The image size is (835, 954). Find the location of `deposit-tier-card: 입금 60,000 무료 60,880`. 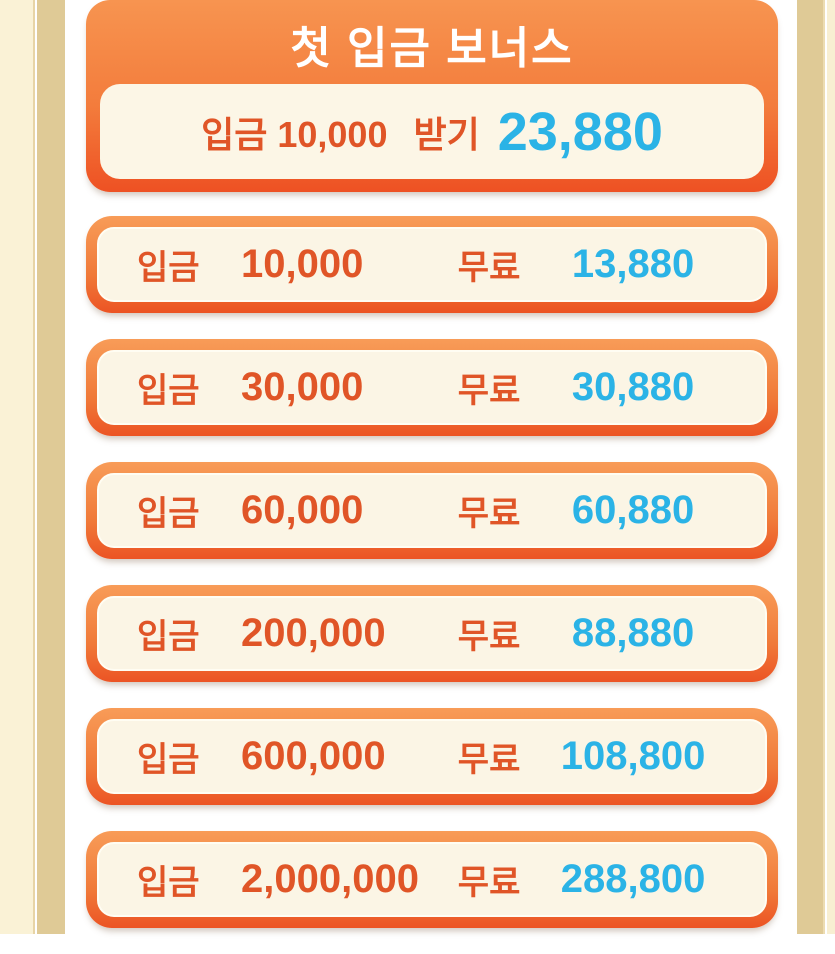

deposit-tier-card: 입금 60,000 무료 60,880 is located at coordinates (432, 510).